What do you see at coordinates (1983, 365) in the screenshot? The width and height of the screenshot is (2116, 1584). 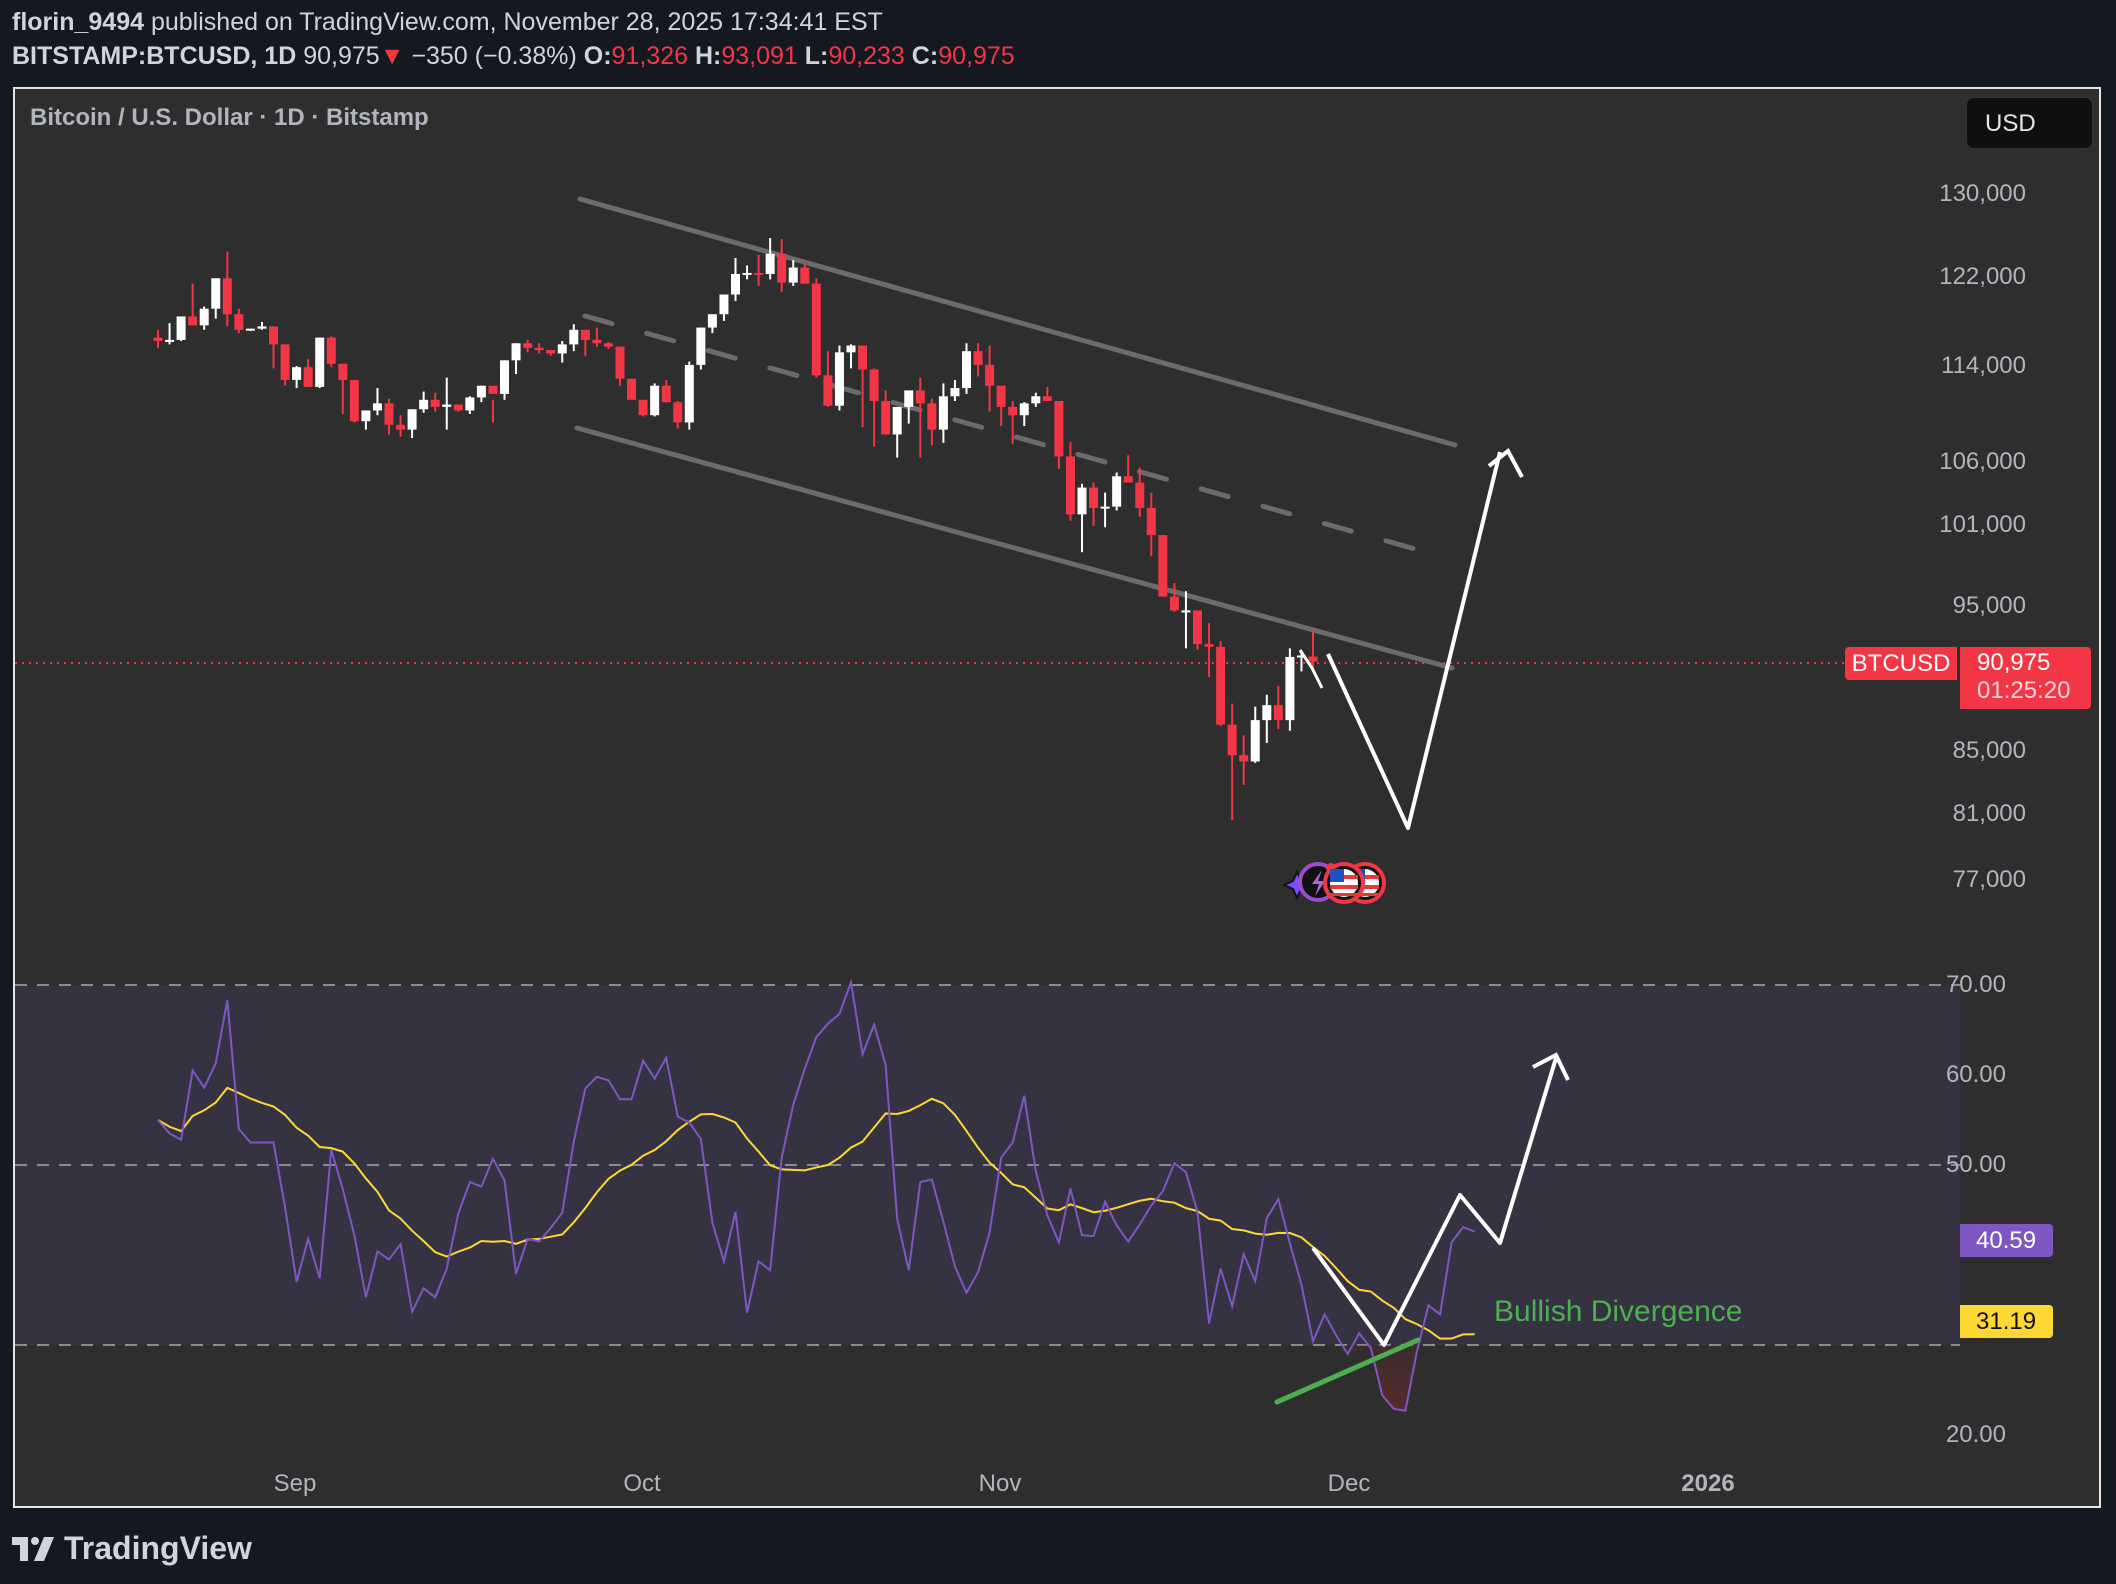 I see `price-tick-label: 114,000` at bounding box center [1983, 365].